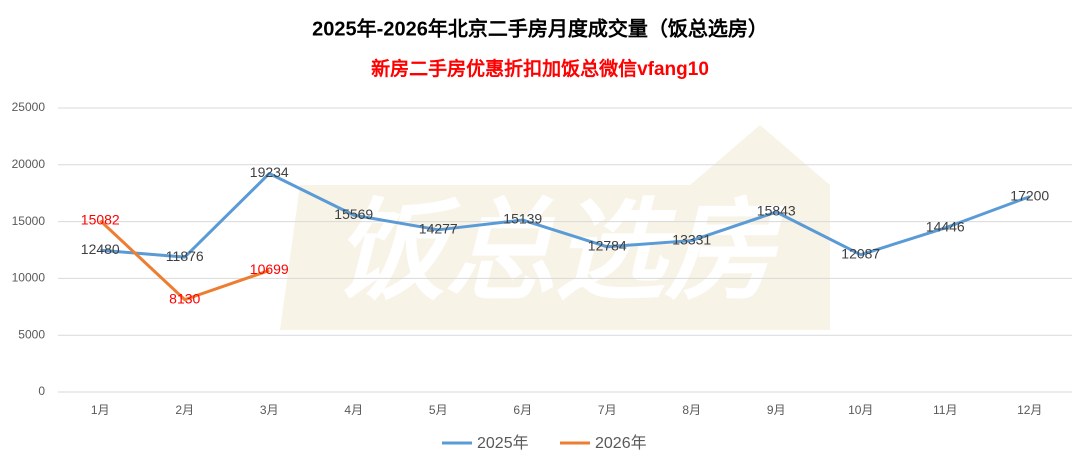 The width and height of the screenshot is (1080, 466). What do you see at coordinates (269, 269) in the screenshot?
I see `data-label: 10699` at bounding box center [269, 269].